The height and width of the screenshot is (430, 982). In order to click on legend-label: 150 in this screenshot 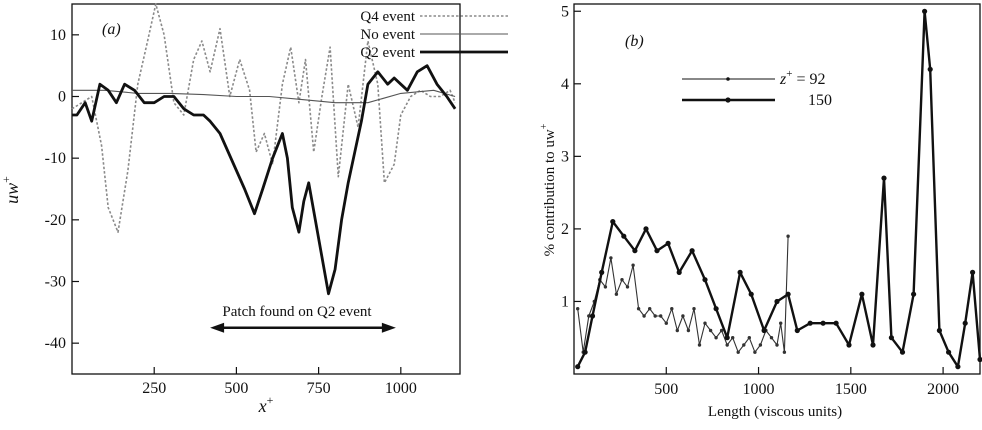, I will do `click(820, 100)`.